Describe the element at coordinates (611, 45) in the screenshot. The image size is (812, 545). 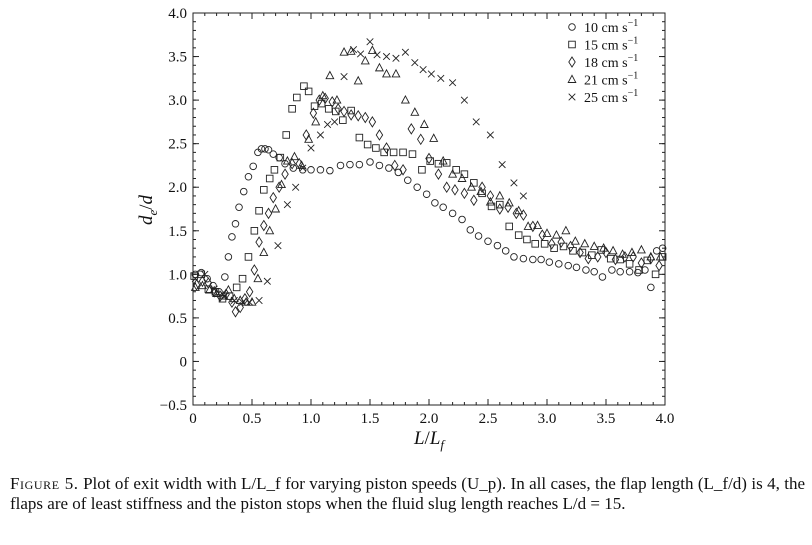
I see `legend-label: 15 cm s−1` at that location.